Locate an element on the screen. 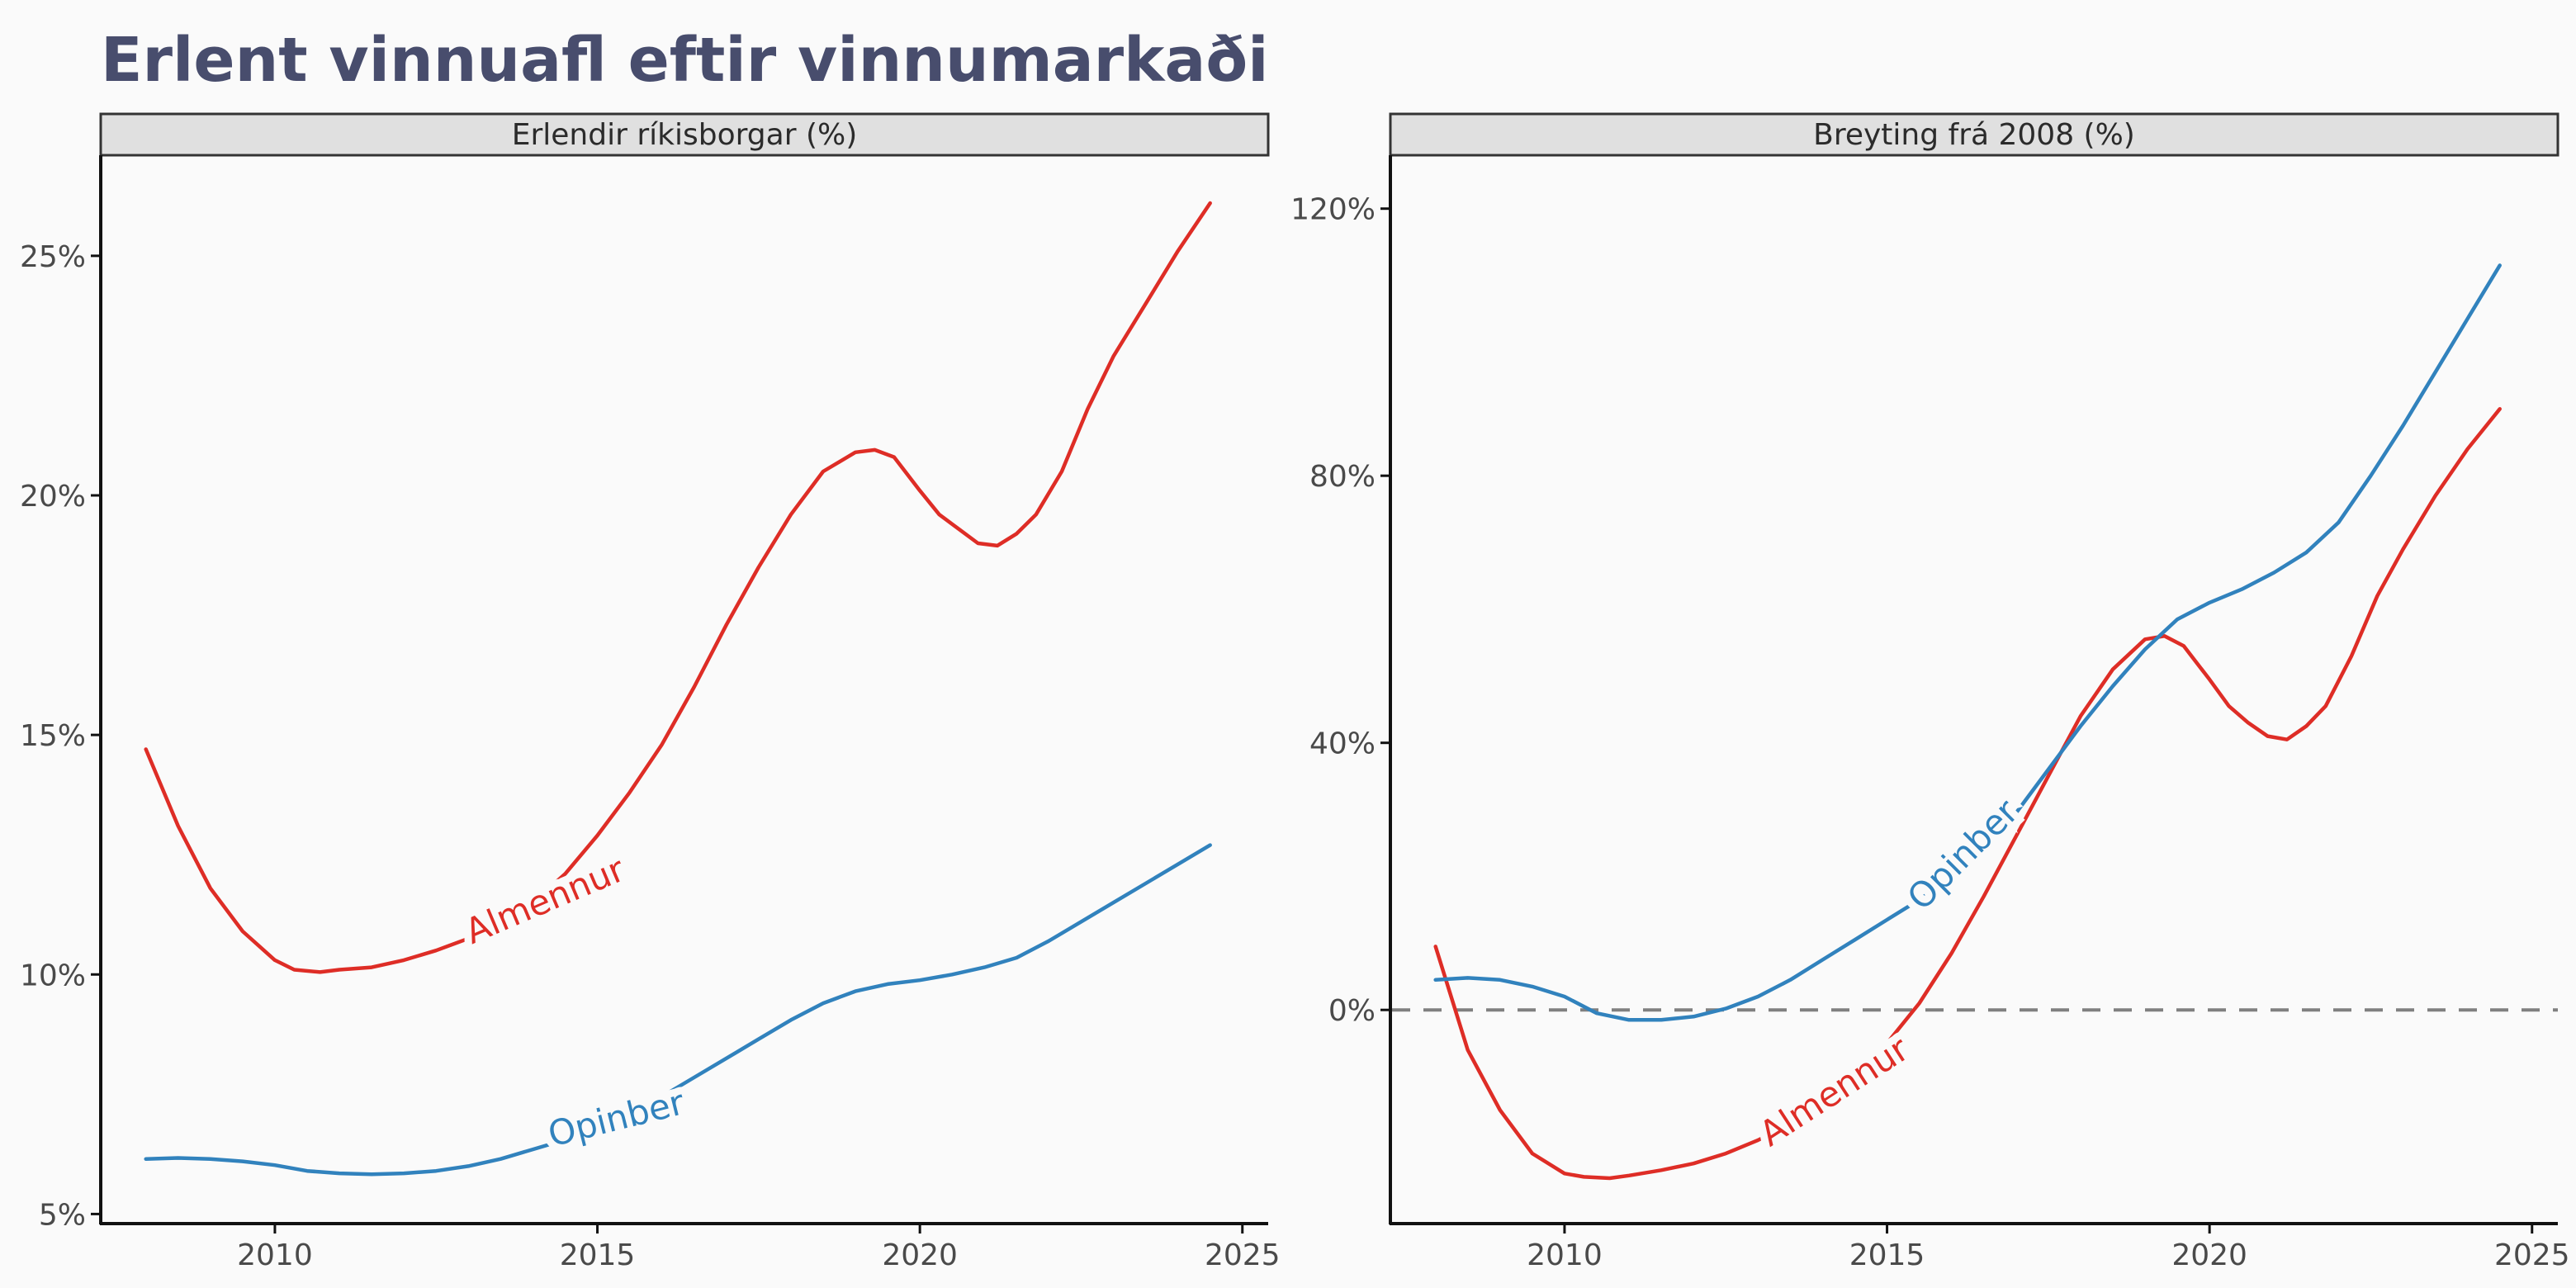 The width and height of the screenshot is (2576, 1288). y-tick-label: 40% is located at coordinates (1342, 744).